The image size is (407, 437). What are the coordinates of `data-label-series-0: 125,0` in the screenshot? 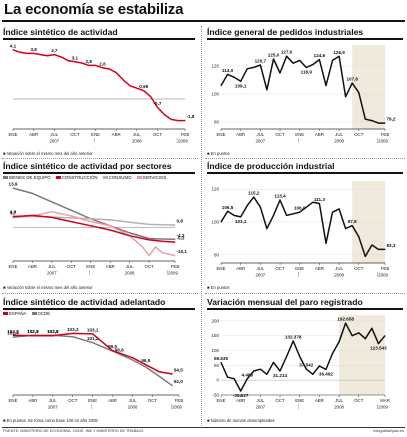 It's located at (274, 55).